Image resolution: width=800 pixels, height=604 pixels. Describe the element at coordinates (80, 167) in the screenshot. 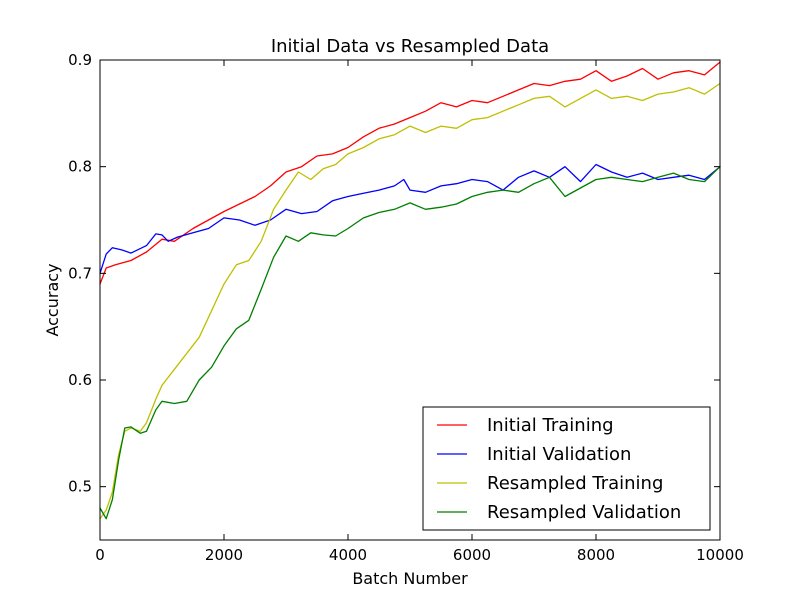

I see `y-tick-label: 0.8` at that location.